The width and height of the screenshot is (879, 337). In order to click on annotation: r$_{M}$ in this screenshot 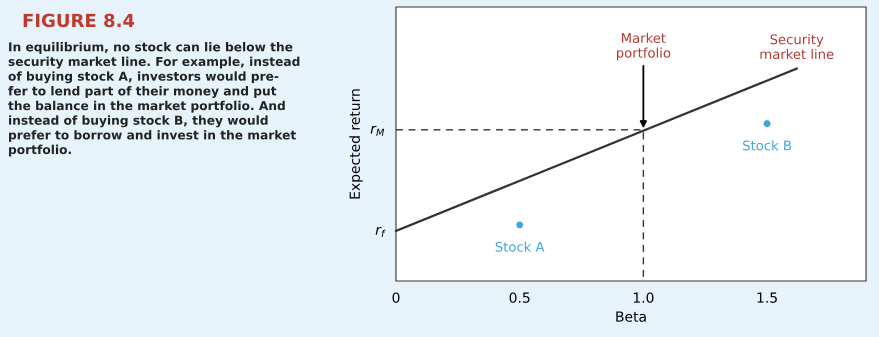, I will do `click(377, 131)`.